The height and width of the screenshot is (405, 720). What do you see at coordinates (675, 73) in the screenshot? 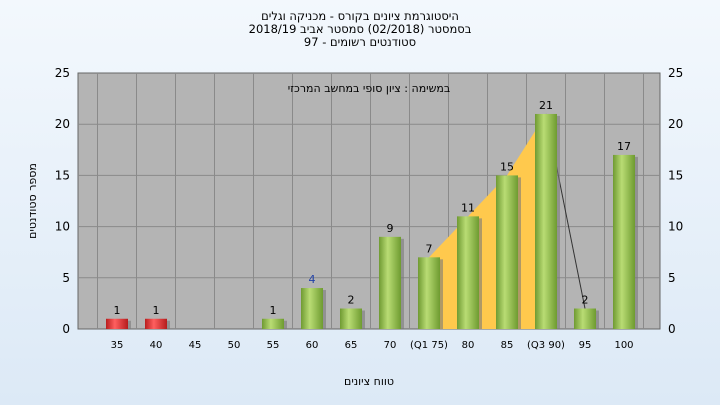
I see `y-tick-label-right: 25` at bounding box center [675, 73].